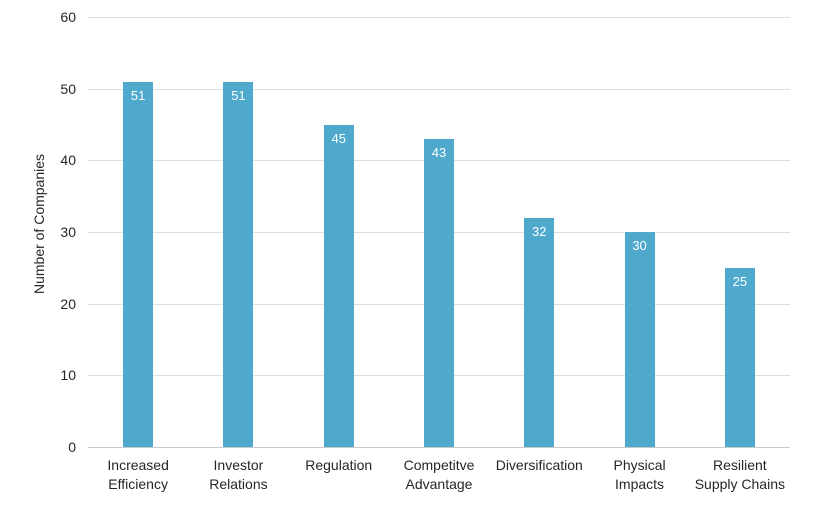  I want to click on y-tick-label: 30, so click(68, 232).